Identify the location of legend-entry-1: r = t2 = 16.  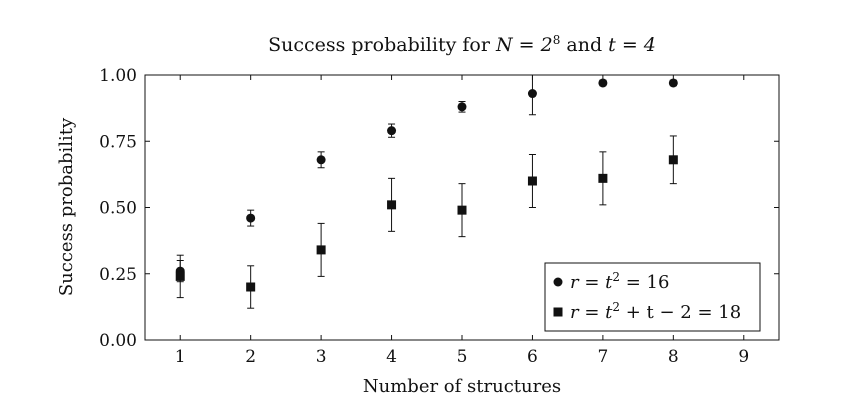
(619, 281).